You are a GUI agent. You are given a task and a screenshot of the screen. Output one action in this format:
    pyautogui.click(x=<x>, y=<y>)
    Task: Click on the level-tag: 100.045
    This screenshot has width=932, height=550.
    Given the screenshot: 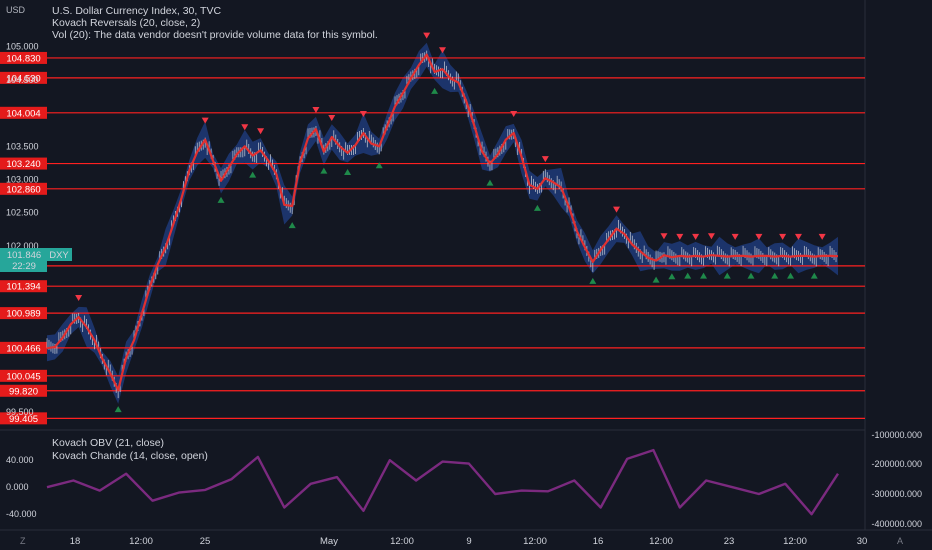 What is the action you would take?
    pyautogui.click(x=23, y=376)
    